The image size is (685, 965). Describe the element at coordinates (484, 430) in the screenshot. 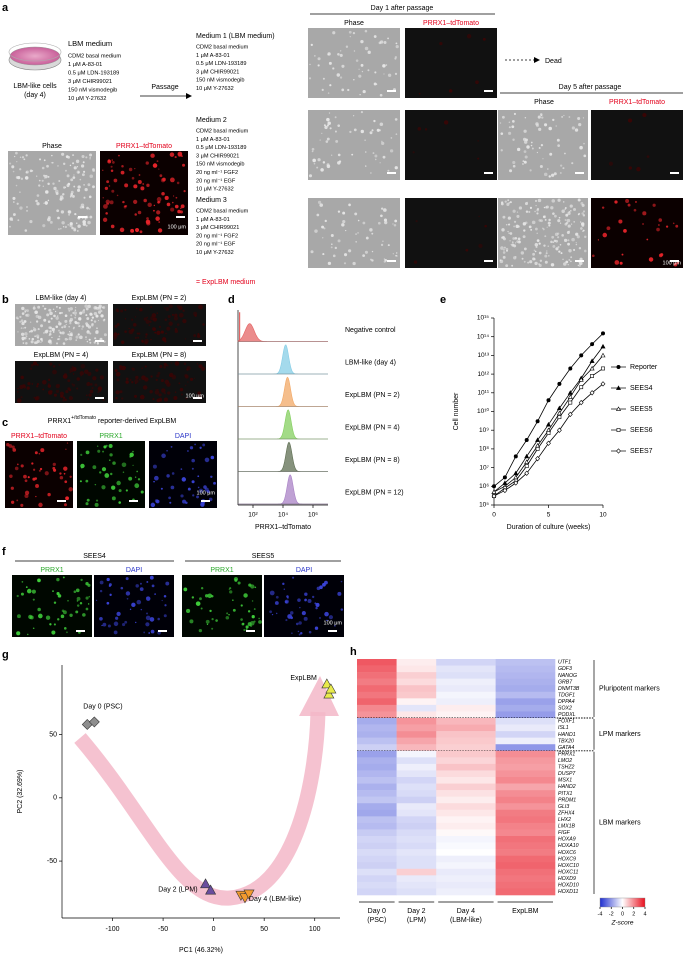

I see `y-tick-label: 10⁹` at that location.